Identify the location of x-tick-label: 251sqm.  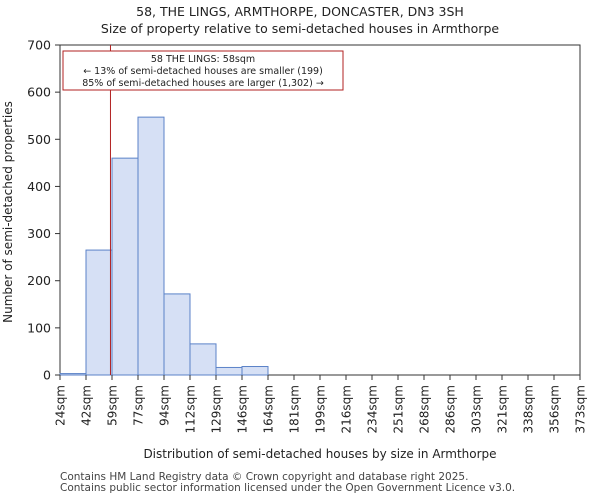
(399, 409).